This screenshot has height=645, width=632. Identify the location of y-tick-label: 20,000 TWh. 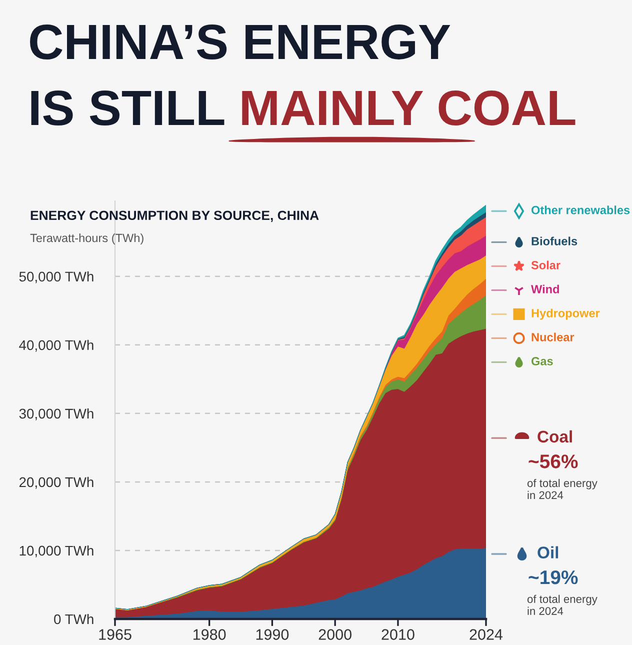
(56, 482).